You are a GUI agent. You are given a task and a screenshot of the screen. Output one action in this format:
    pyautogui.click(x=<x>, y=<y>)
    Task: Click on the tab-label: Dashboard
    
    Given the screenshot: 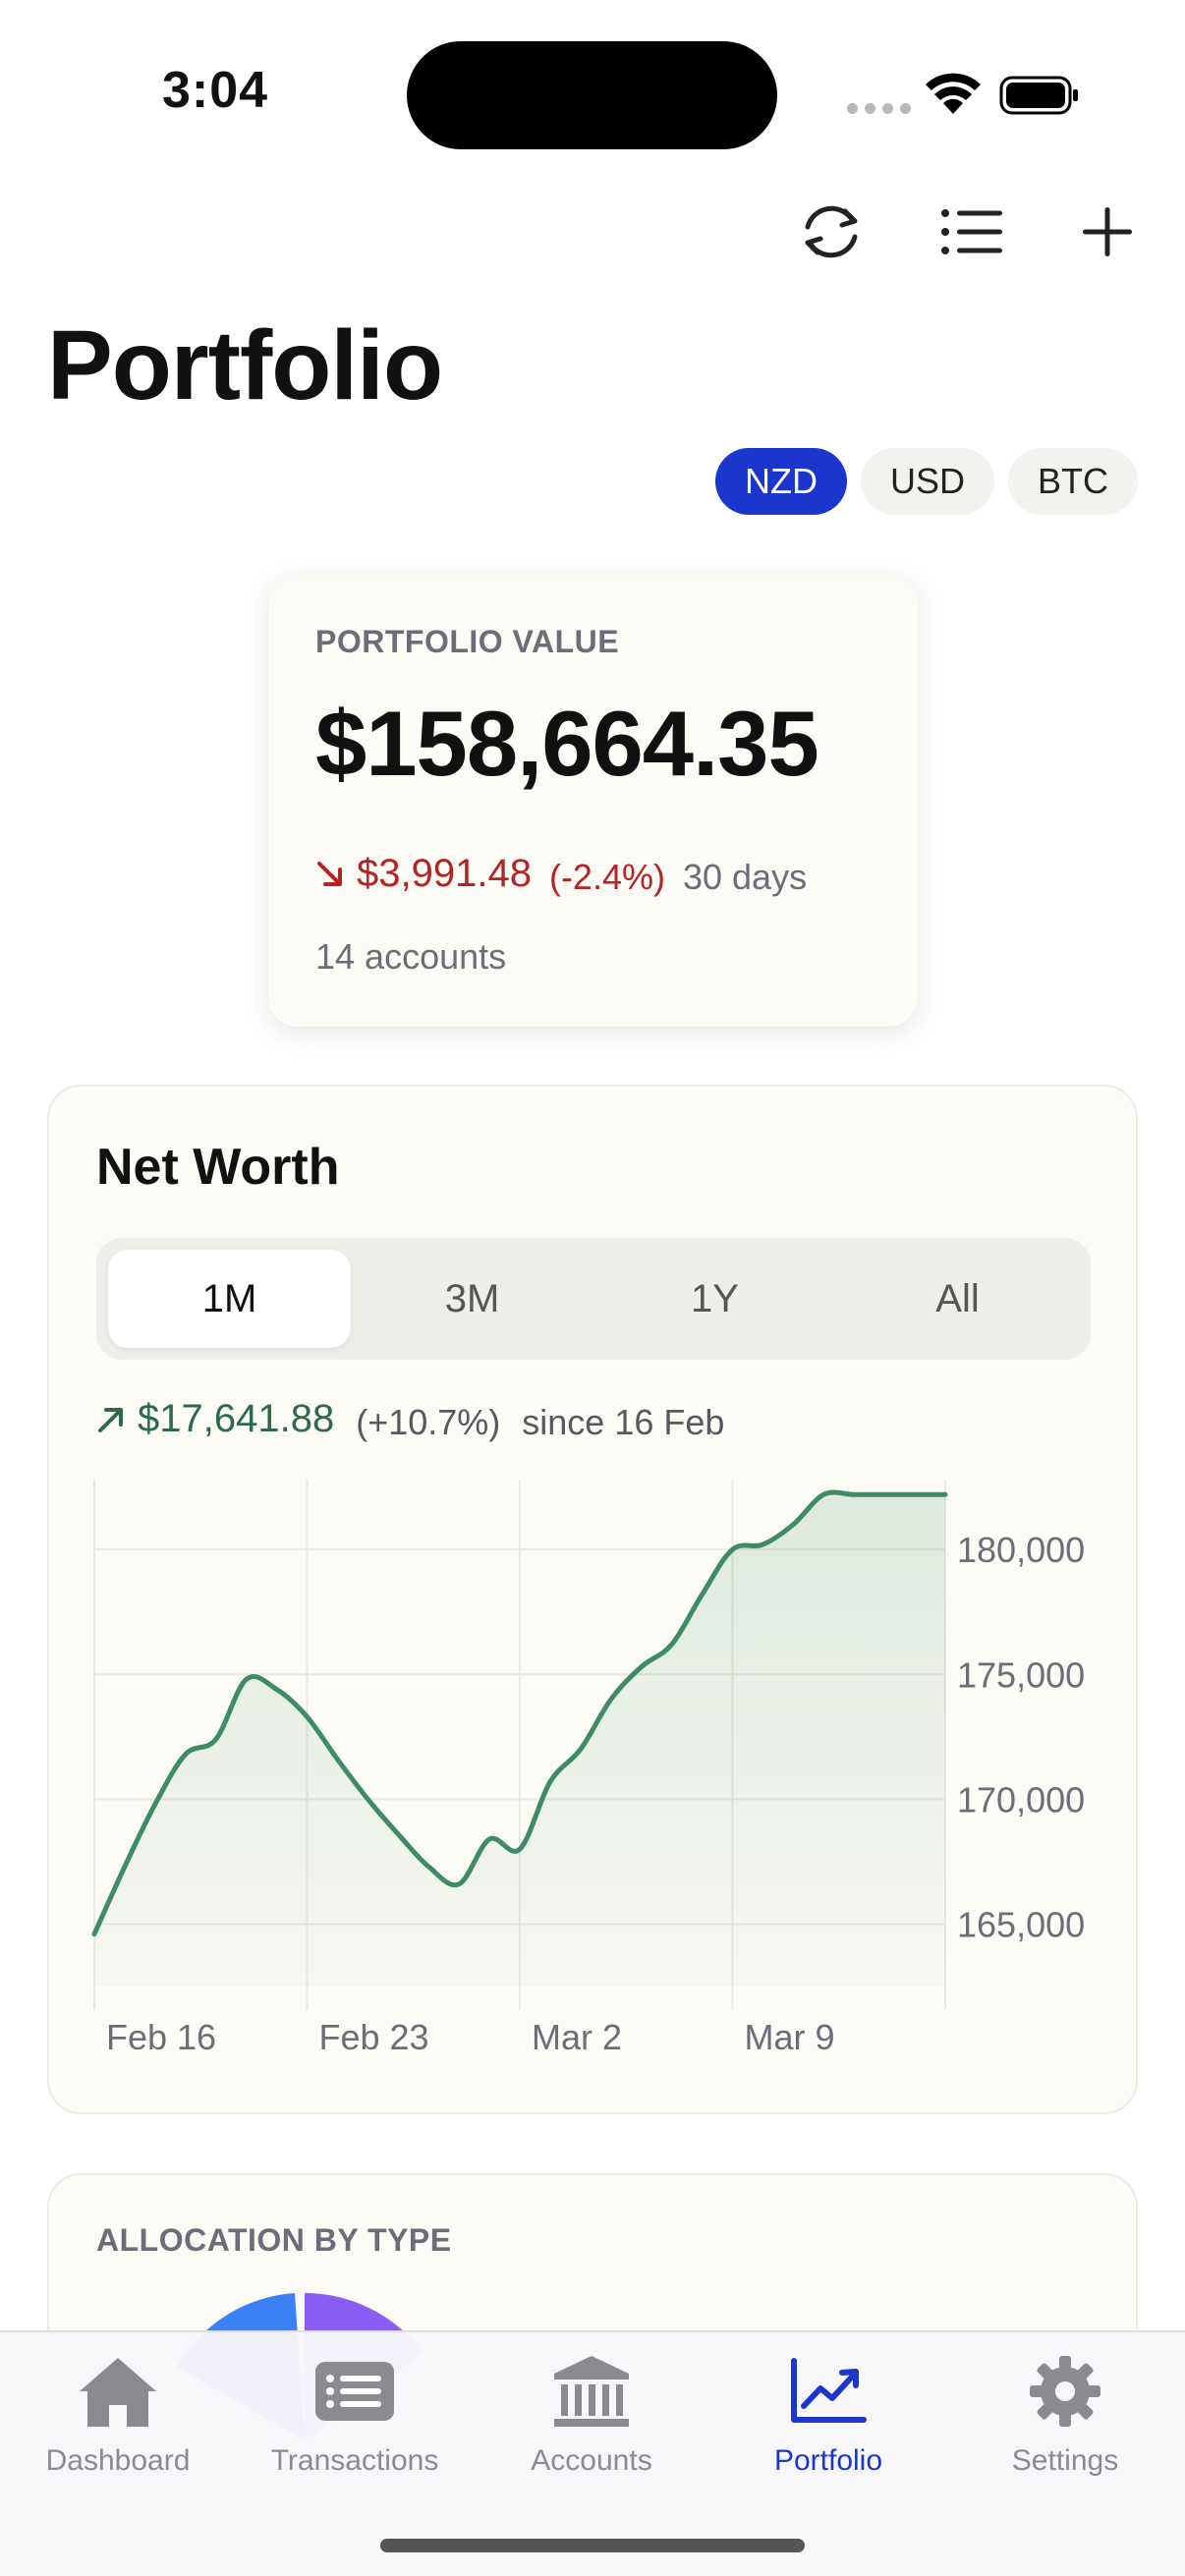 What is the action you would take?
    pyautogui.click(x=118, y=2460)
    